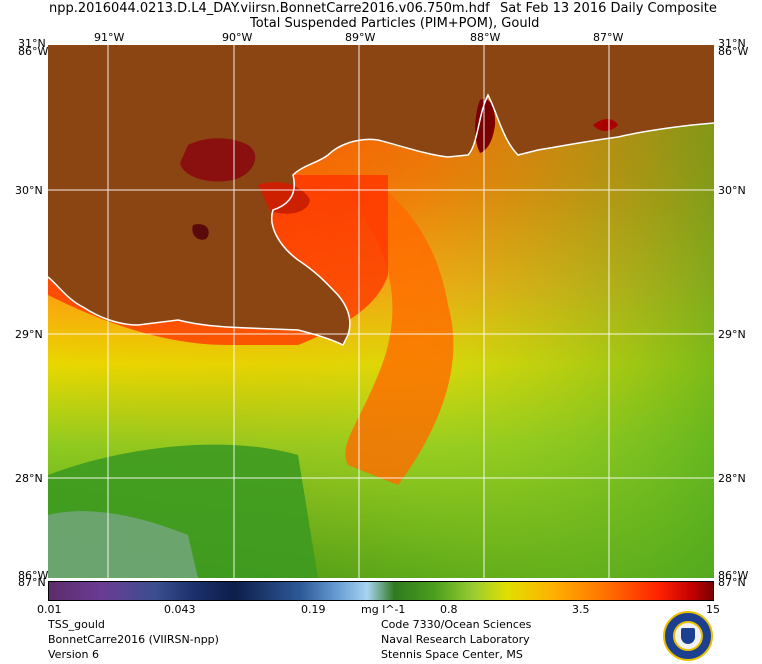 The image size is (762, 664). What do you see at coordinates (732, 582) in the screenshot?
I see `corner-bottom-right-lat: 87°N` at bounding box center [732, 582].